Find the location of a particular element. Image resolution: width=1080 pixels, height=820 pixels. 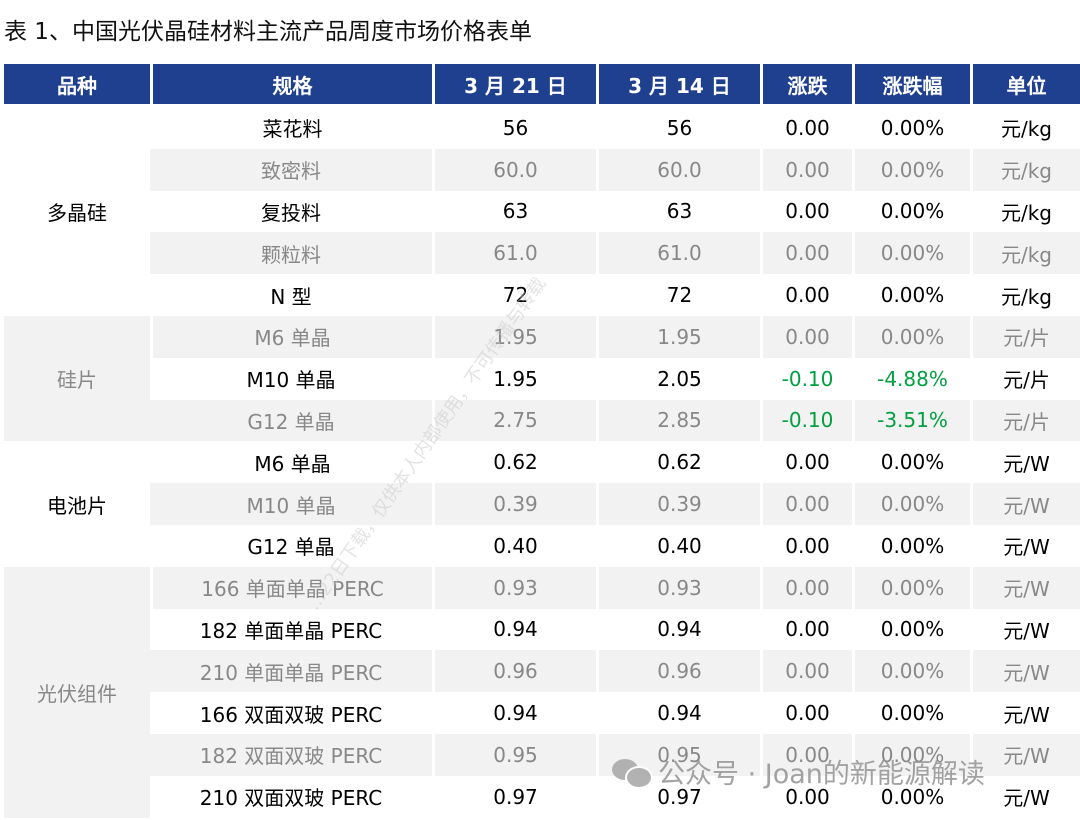

current-price-cell: 0.95 is located at coordinates (514, 754).